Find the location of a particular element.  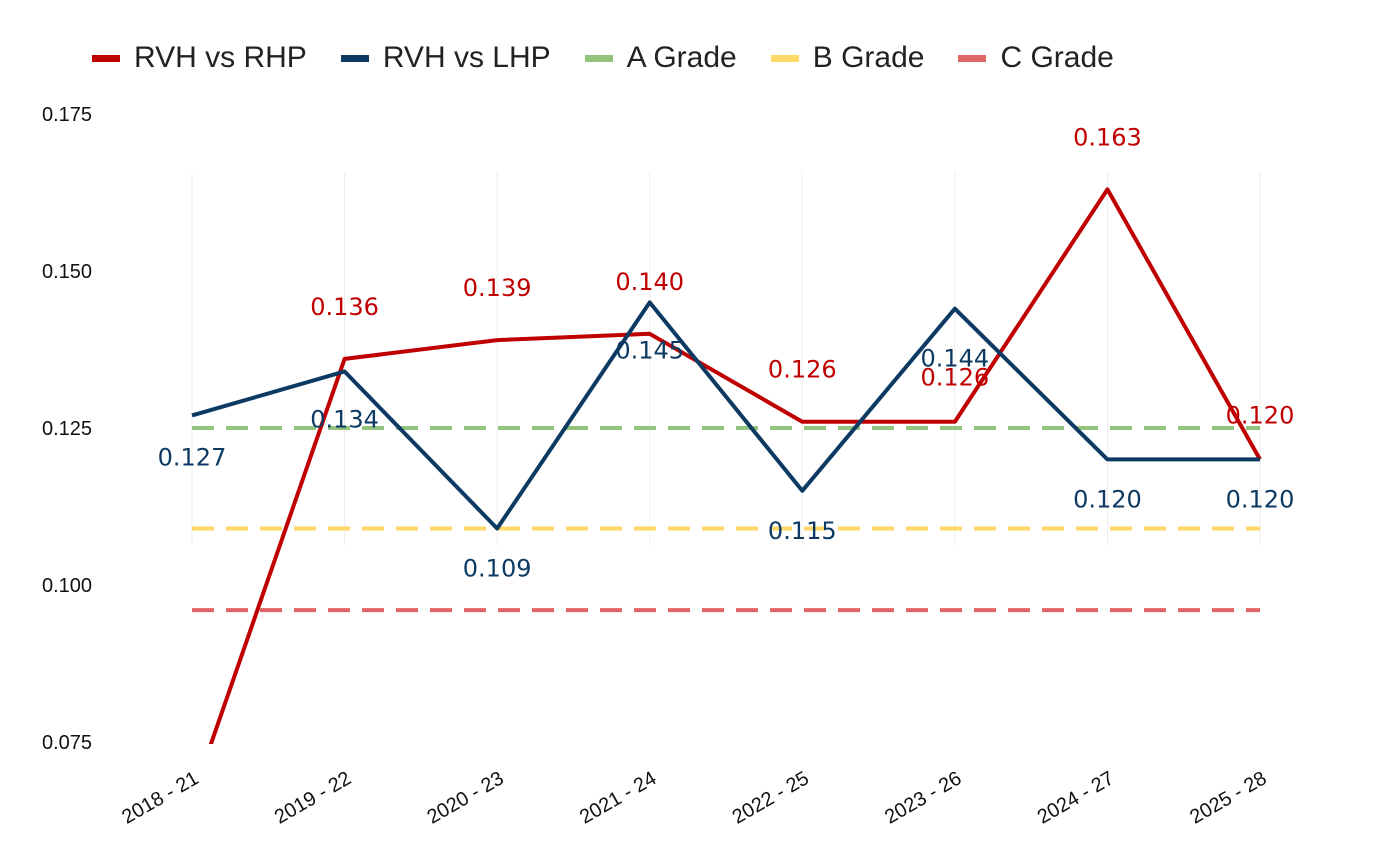

legend-label: RVH vs RHP is located at coordinates (220, 57).